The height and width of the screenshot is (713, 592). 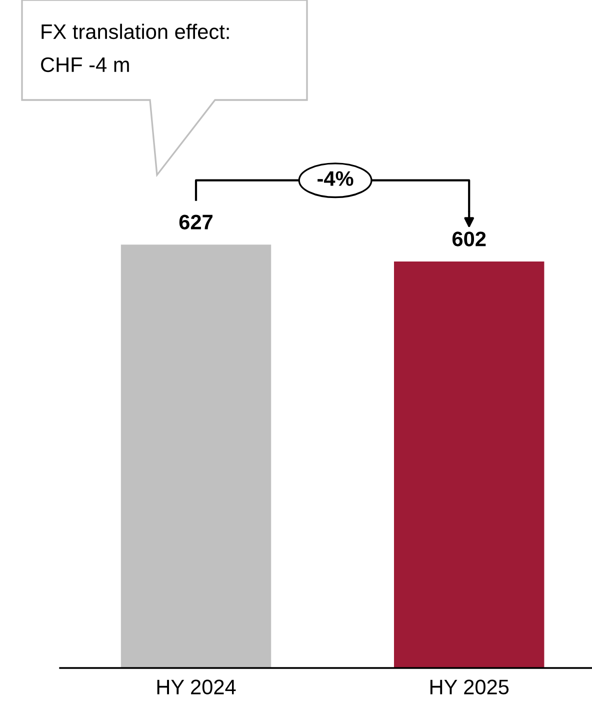 What do you see at coordinates (196, 687) in the screenshot?
I see `x-tick-label: HY 2024` at bounding box center [196, 687].